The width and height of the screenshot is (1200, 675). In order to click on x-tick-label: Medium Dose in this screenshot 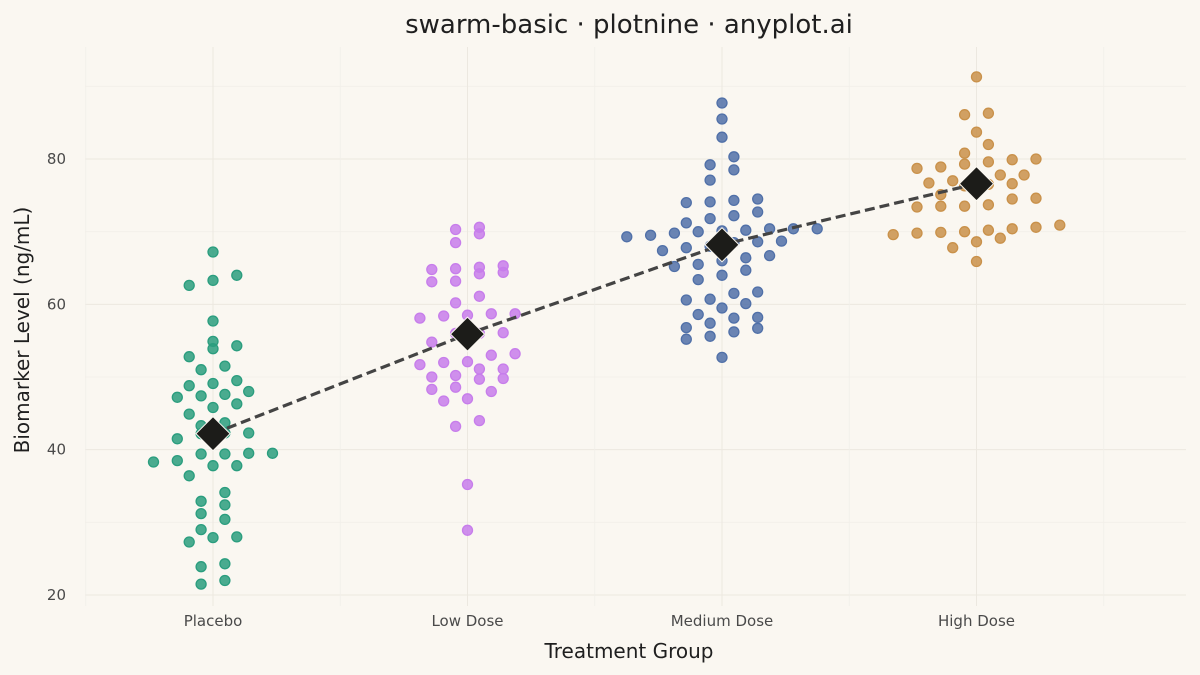, I will do `click(722, 621)`.